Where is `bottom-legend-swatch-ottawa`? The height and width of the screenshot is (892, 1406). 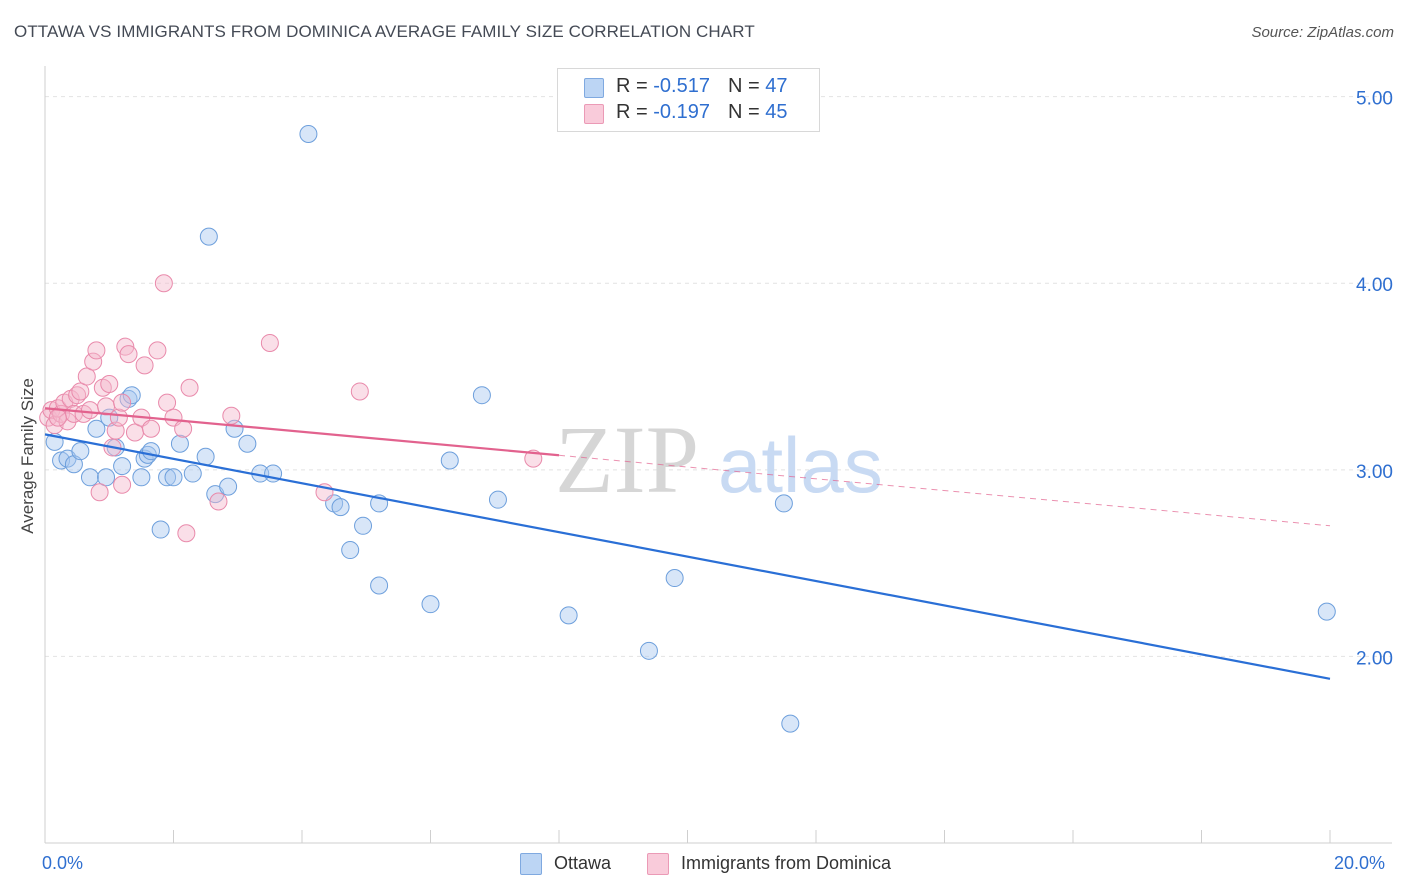
bottom-legend-swatch-ottawa is located at coordinates (531, 864).